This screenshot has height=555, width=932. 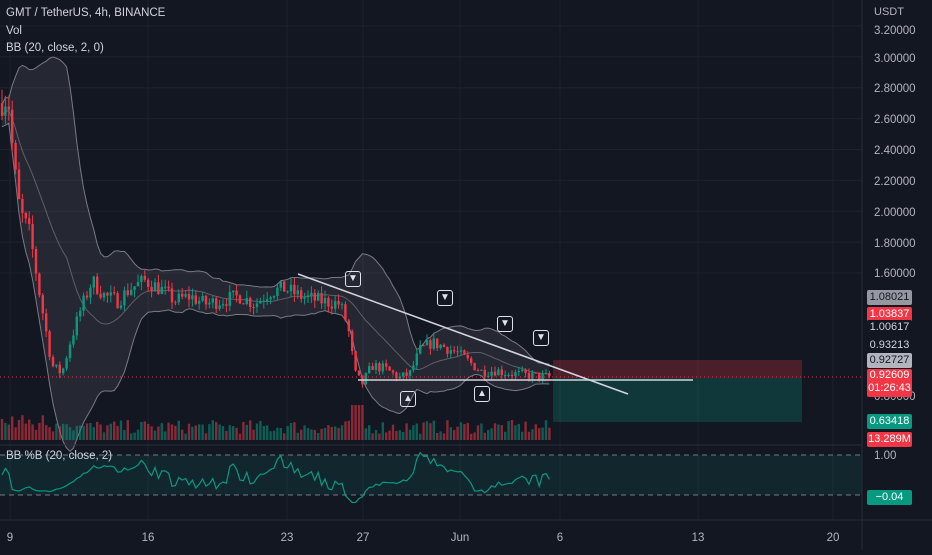 What do you see at coordinates (889, 327) in the screenshot?
I see `price-tag: 1.00617` at bounding box center [889, 327].